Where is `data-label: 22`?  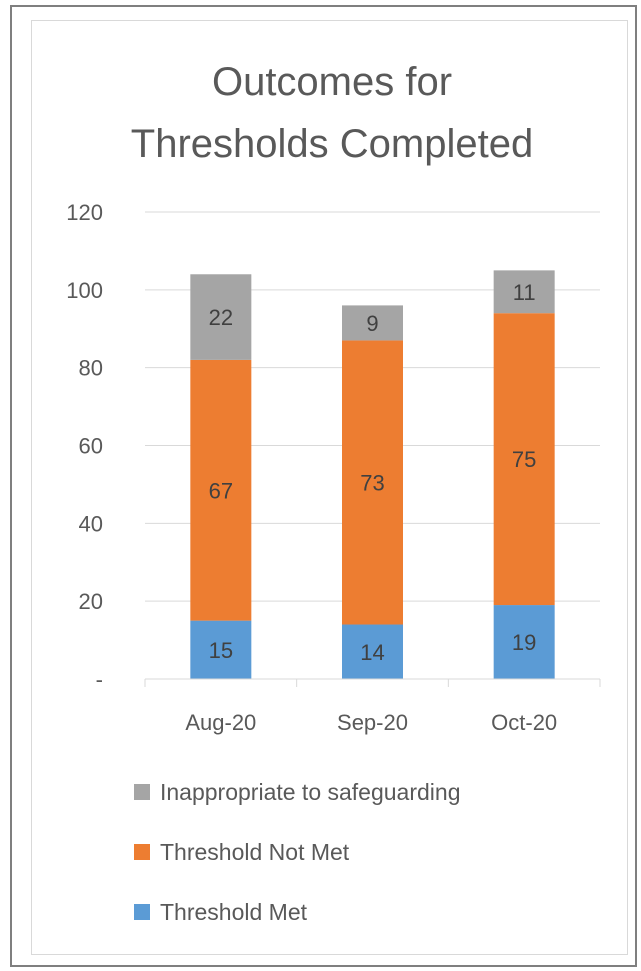
data-label: 22 is located at coordinates (221, 317).